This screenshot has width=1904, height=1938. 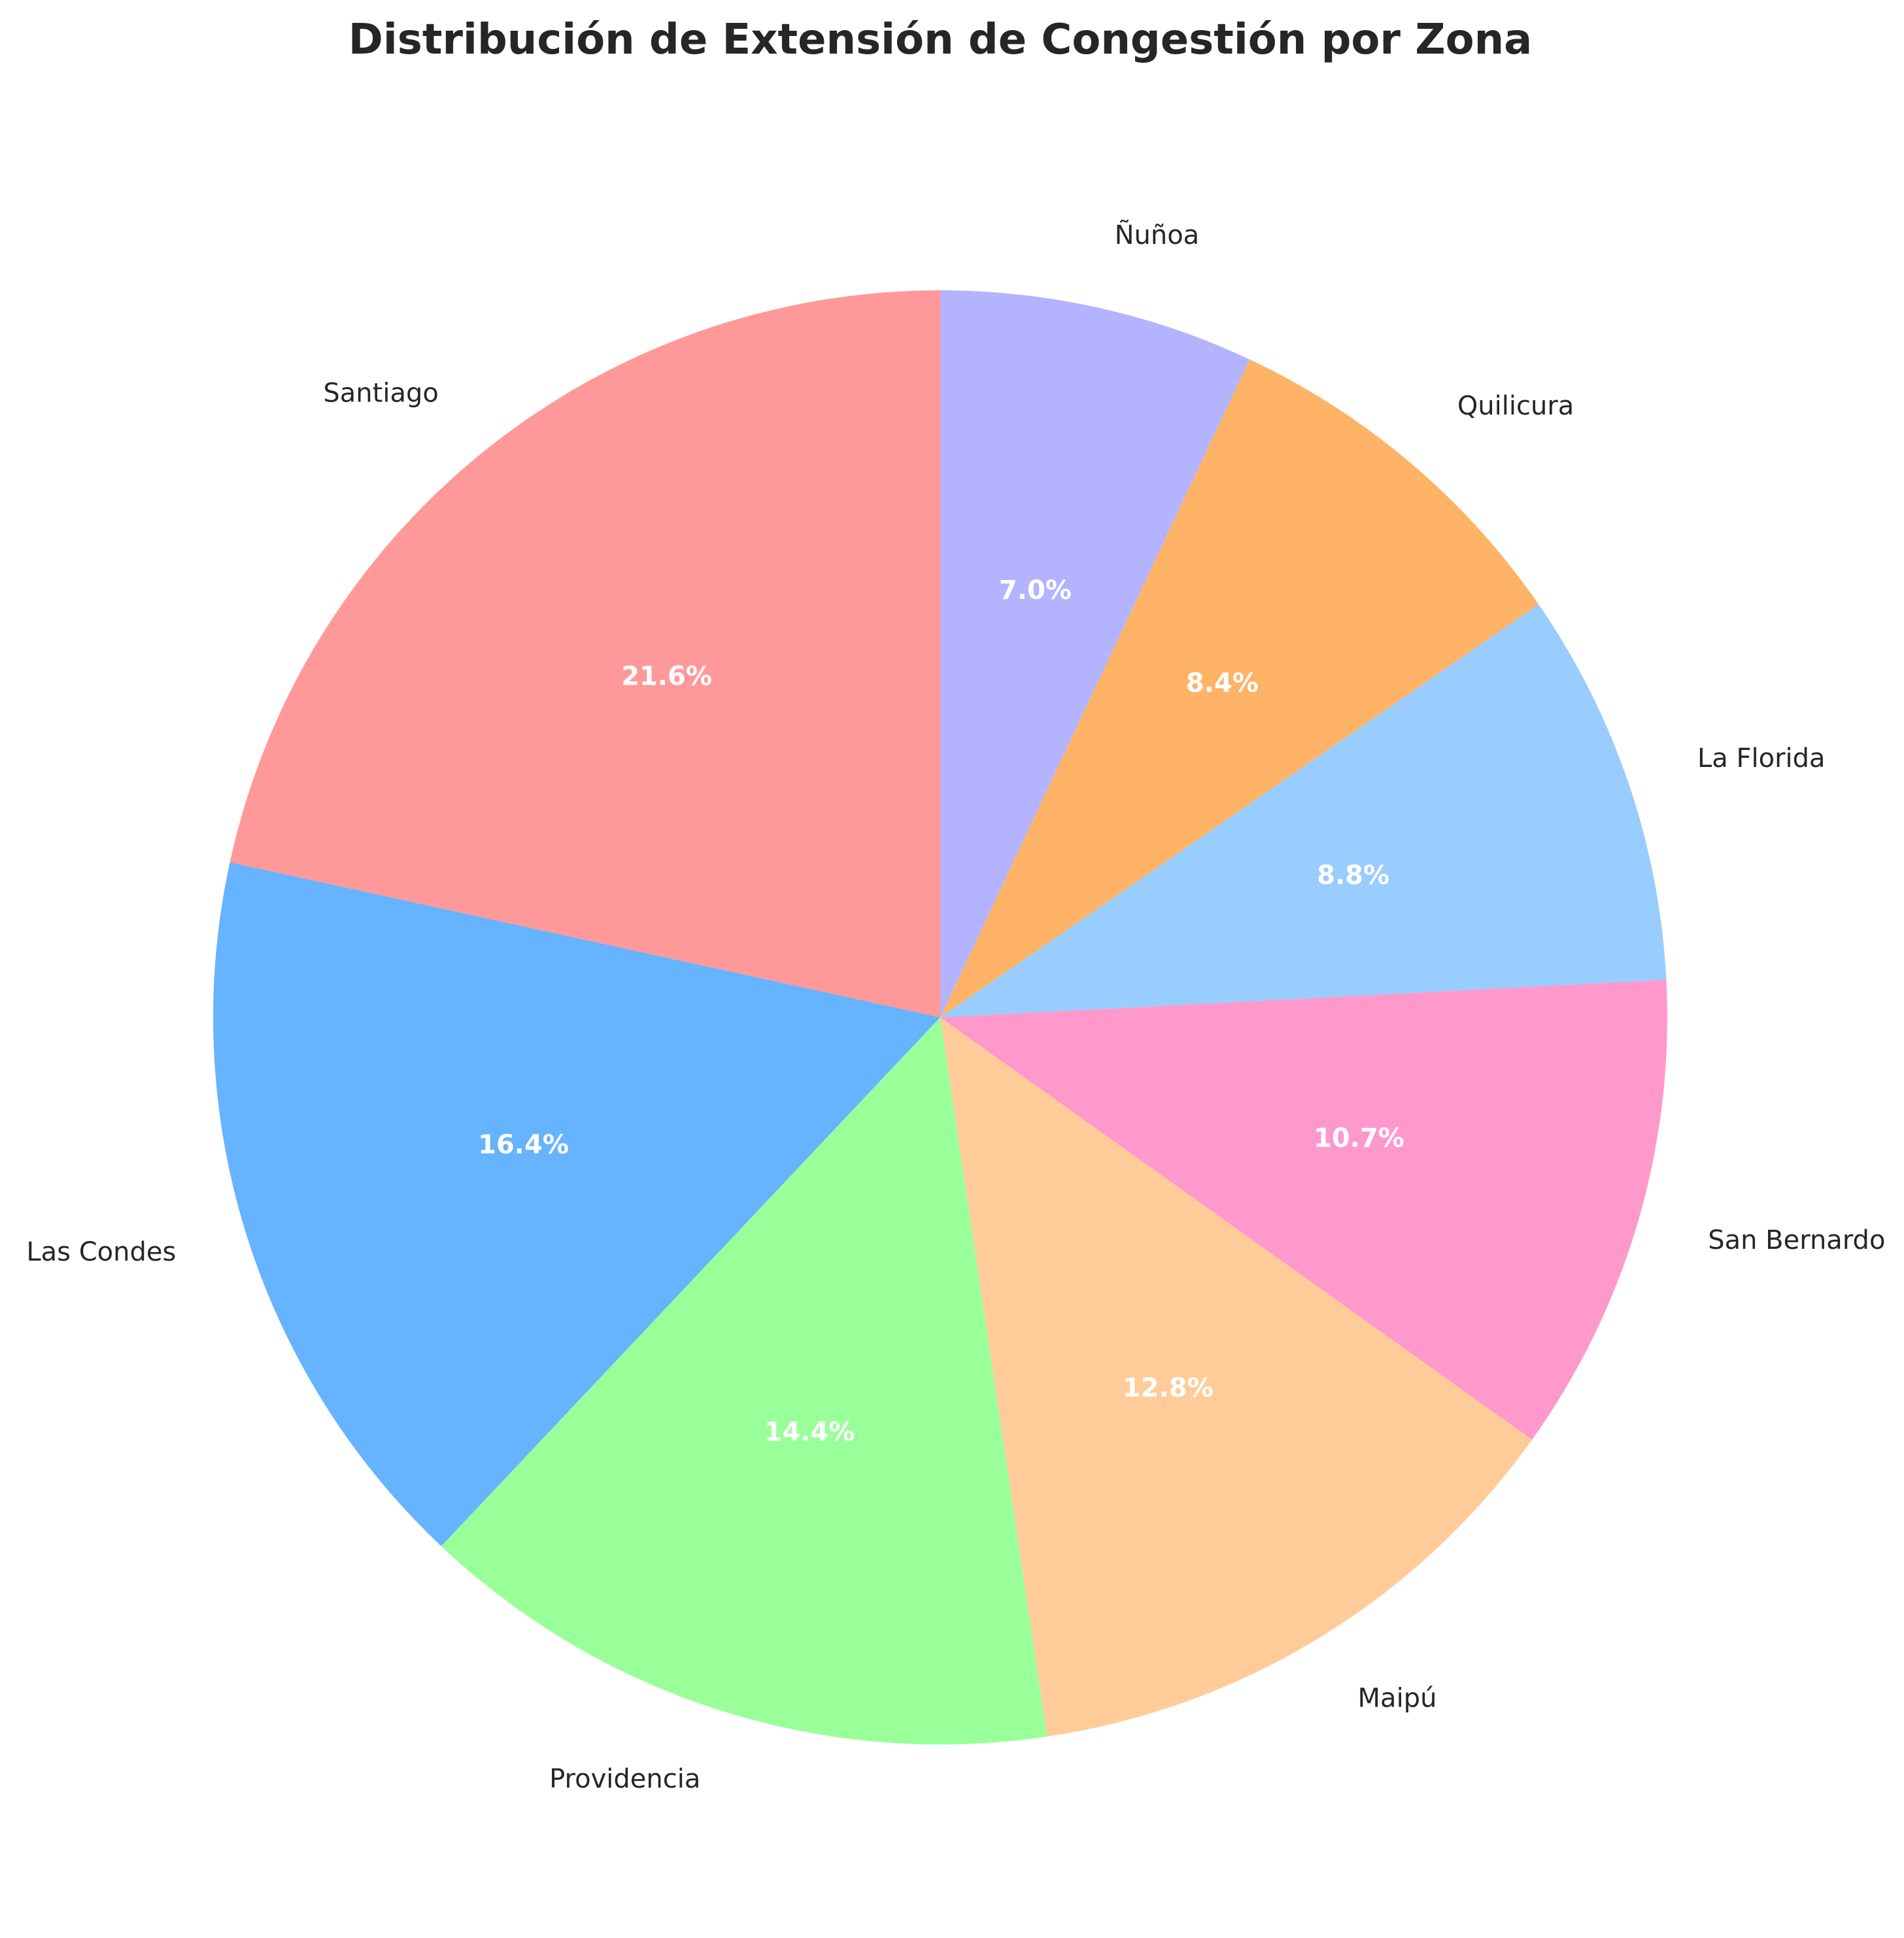 I want to click on slice-percent-santiago: 21.6%, so click(x=666, y=676).